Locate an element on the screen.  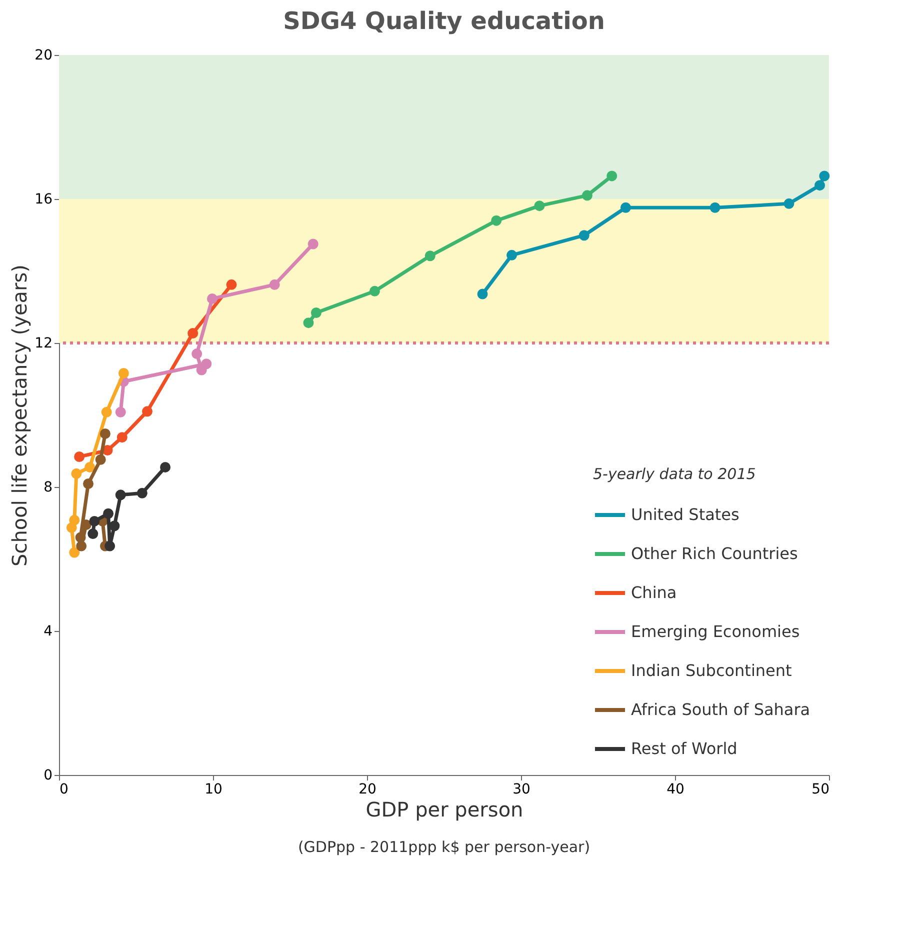
y-tick-label: 0 is located at coordinates (48, 776).